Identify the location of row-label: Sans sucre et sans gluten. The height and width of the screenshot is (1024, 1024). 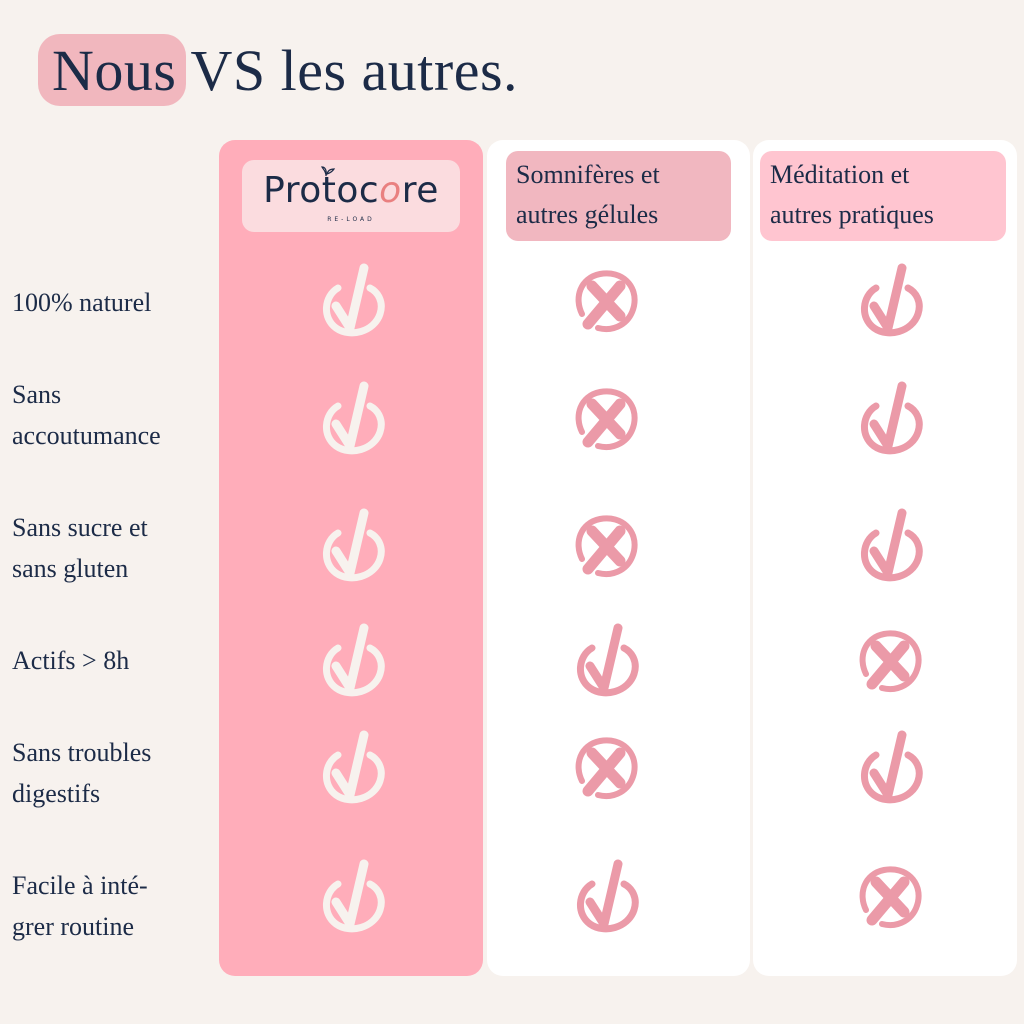
(80, 548).